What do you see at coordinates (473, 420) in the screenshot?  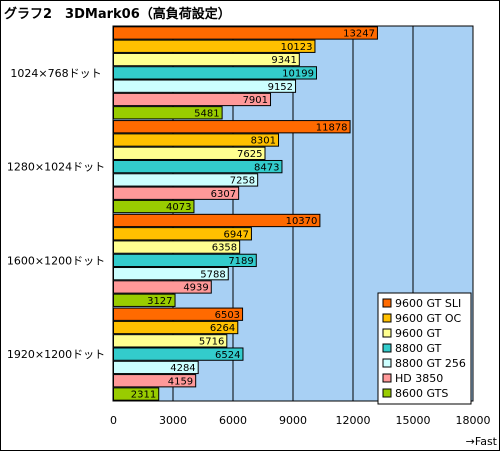 I see `x-tick-label: 18000` at bounding box center [473, 420].